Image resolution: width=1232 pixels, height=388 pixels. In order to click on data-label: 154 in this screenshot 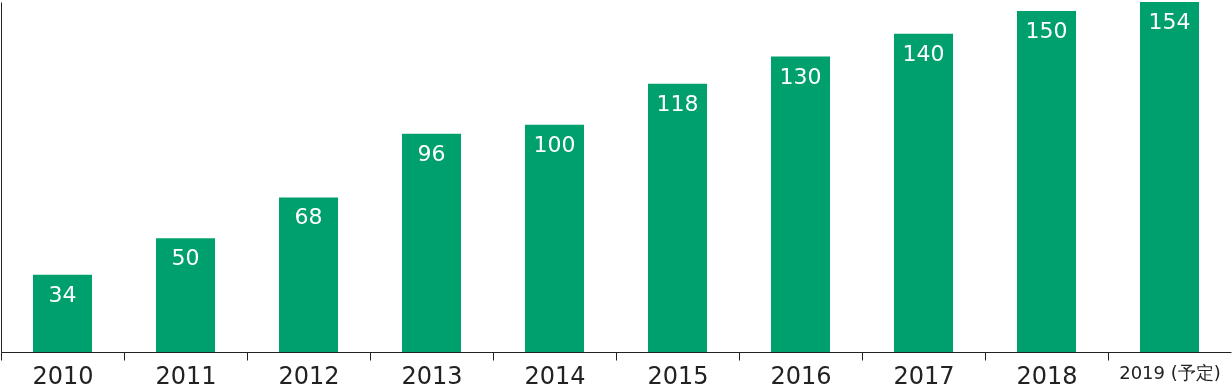, I will do `click(1169, 21)`.